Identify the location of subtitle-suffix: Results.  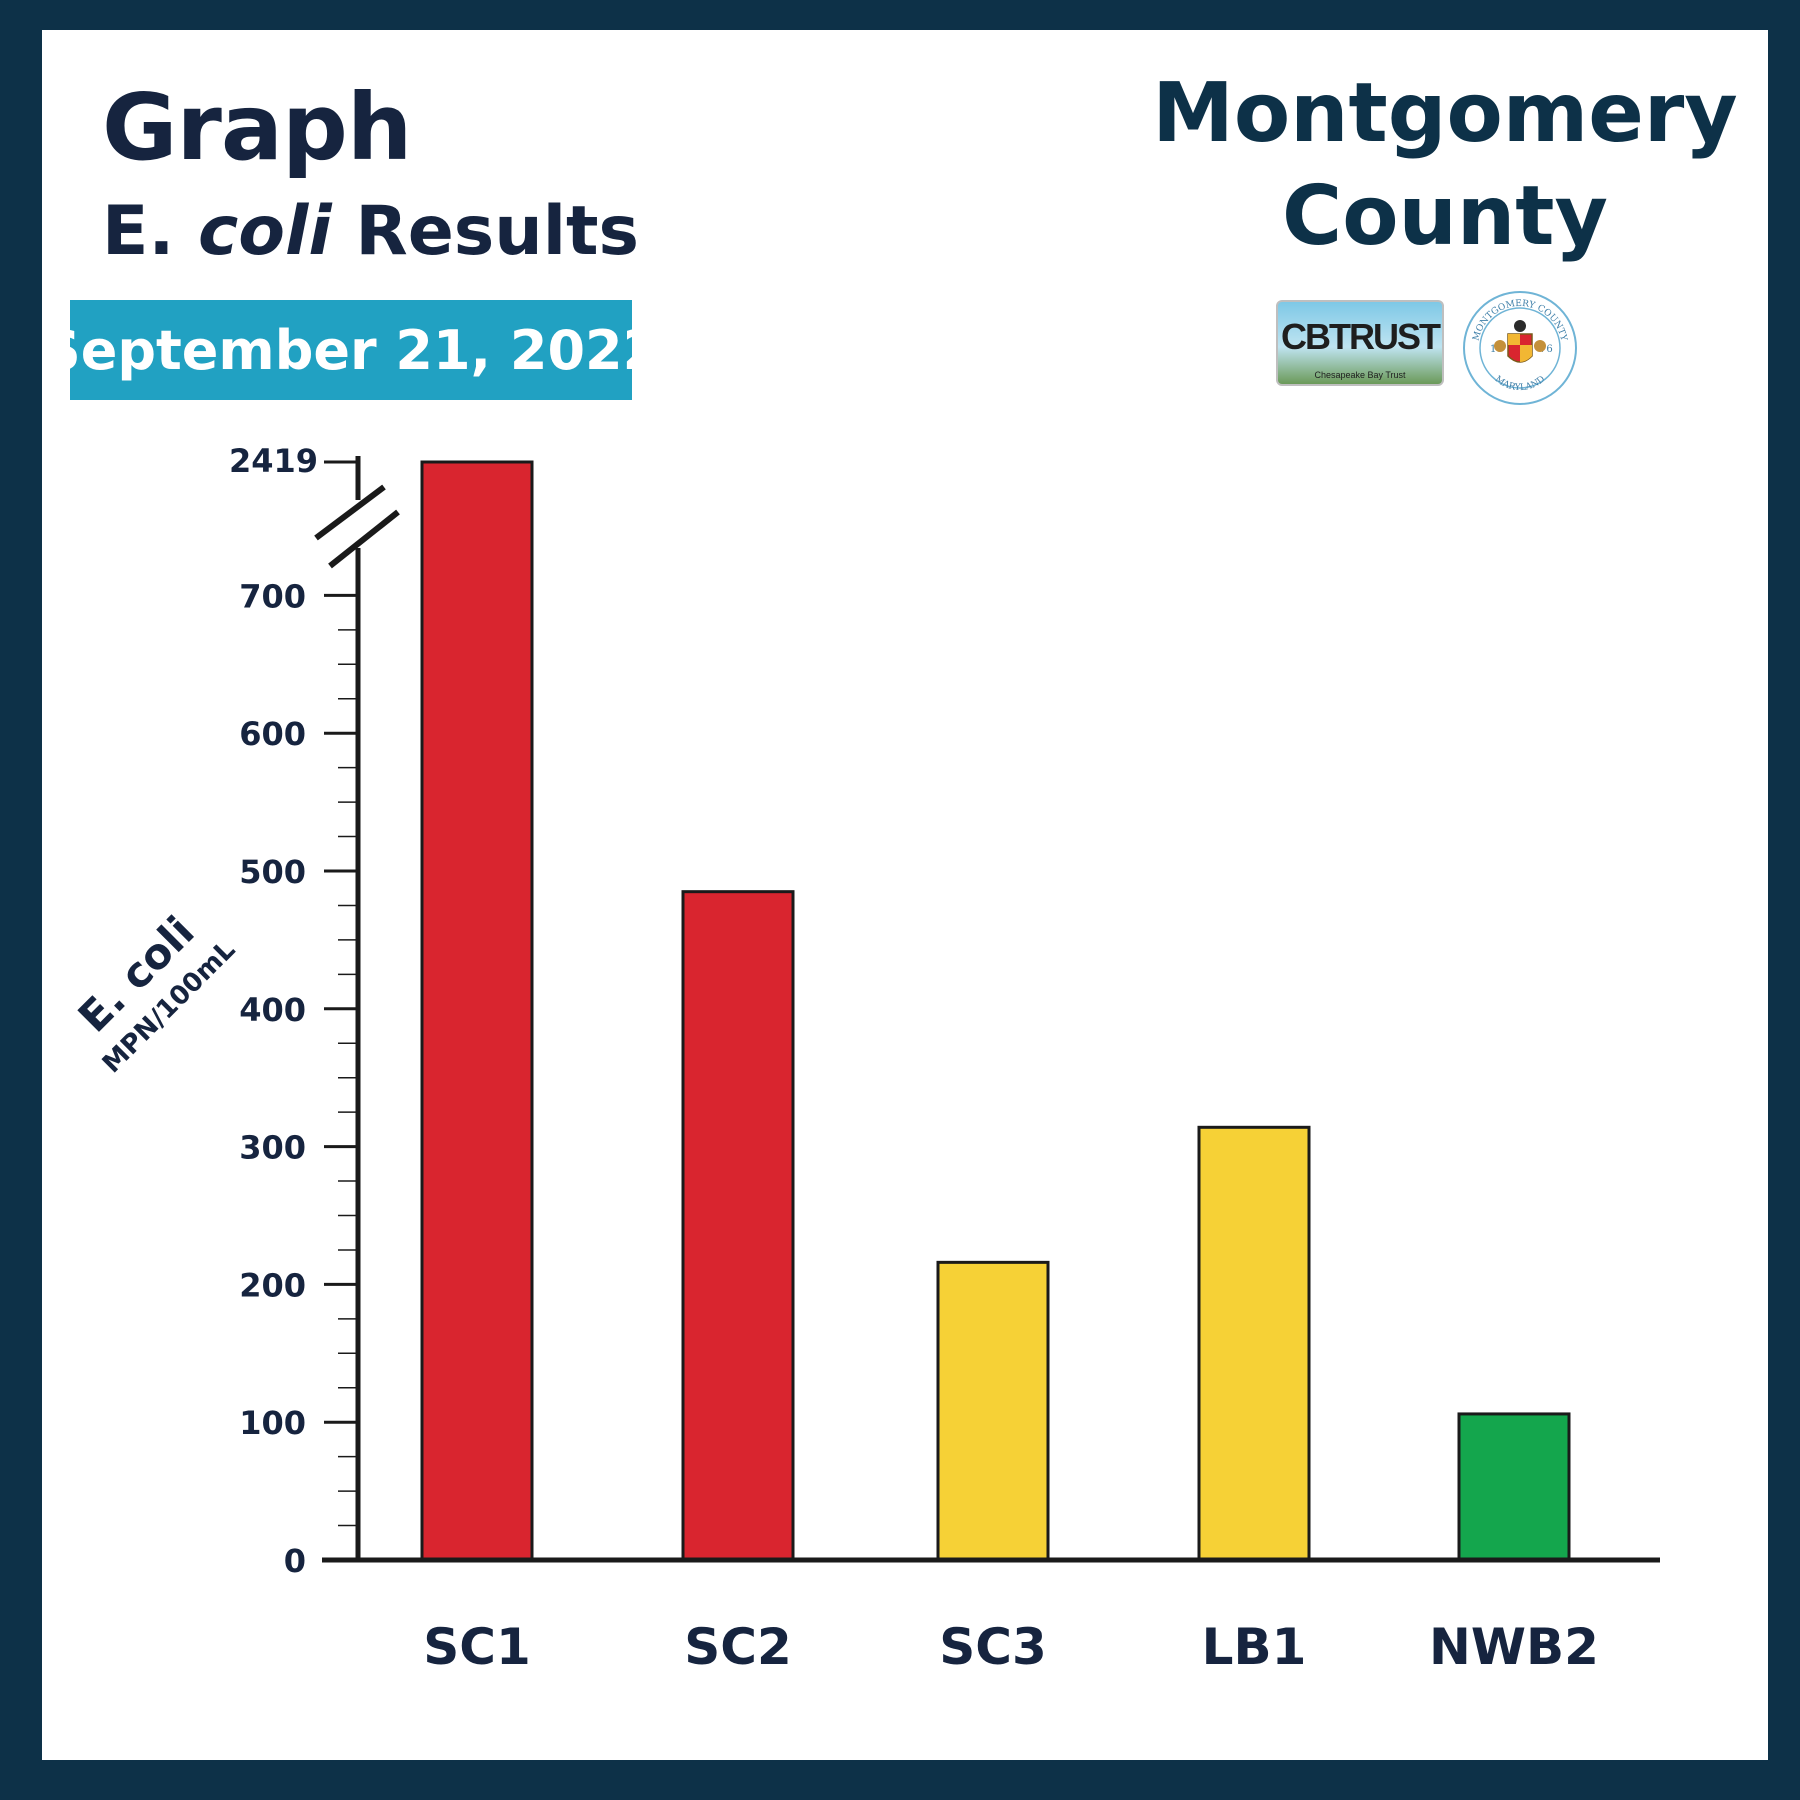
(497, 231).